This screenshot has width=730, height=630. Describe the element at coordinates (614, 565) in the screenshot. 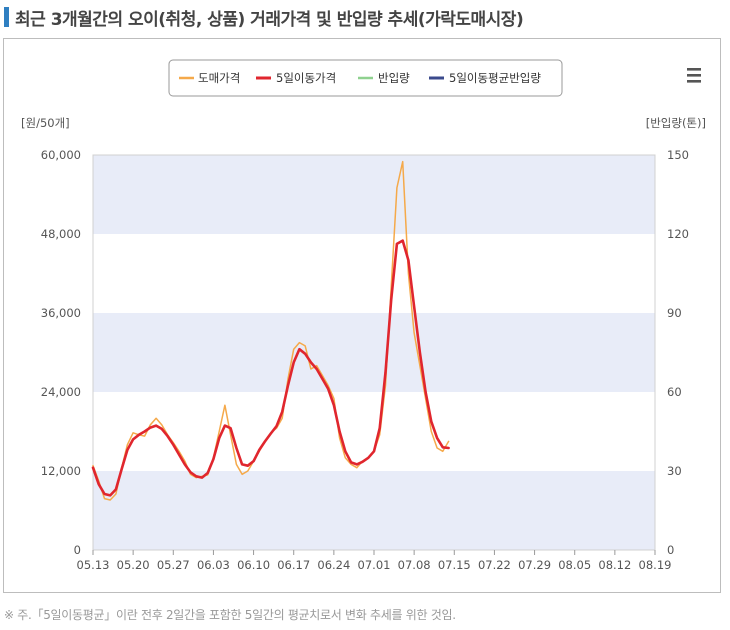

I see `x-tick-label: 08.12` at that location.